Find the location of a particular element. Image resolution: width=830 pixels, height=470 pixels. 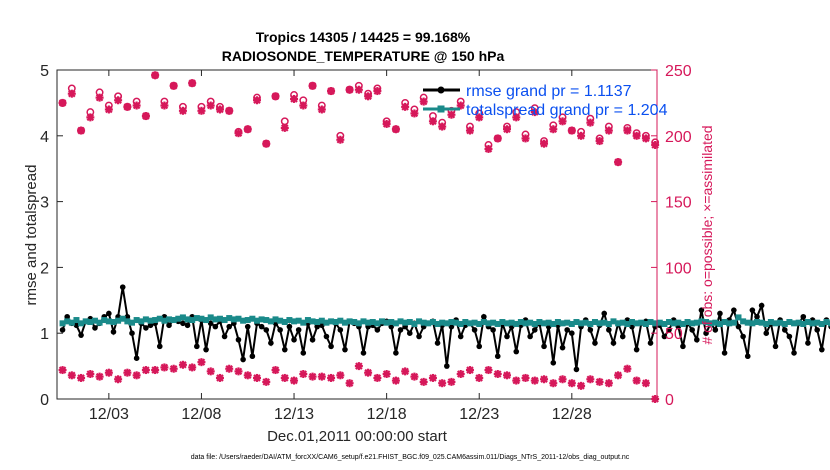

x-tick-label: 12/18 is located at coordinates (387, 414).